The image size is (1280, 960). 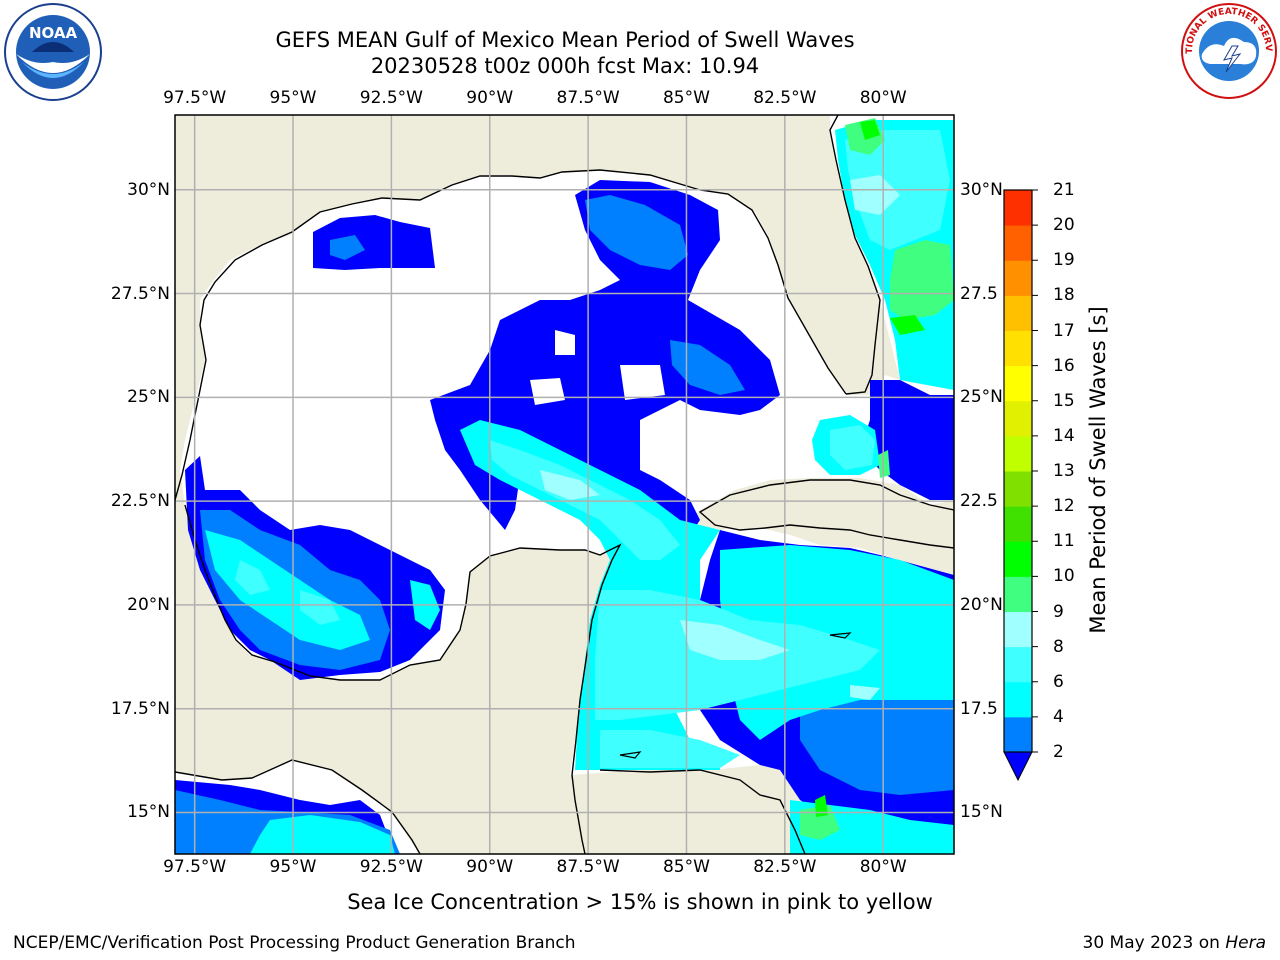 What do you see at coordinates (1064, 295) in the screenshot?
I see `colorbar-tick-label: 18` at bounding box center [1064, 295].